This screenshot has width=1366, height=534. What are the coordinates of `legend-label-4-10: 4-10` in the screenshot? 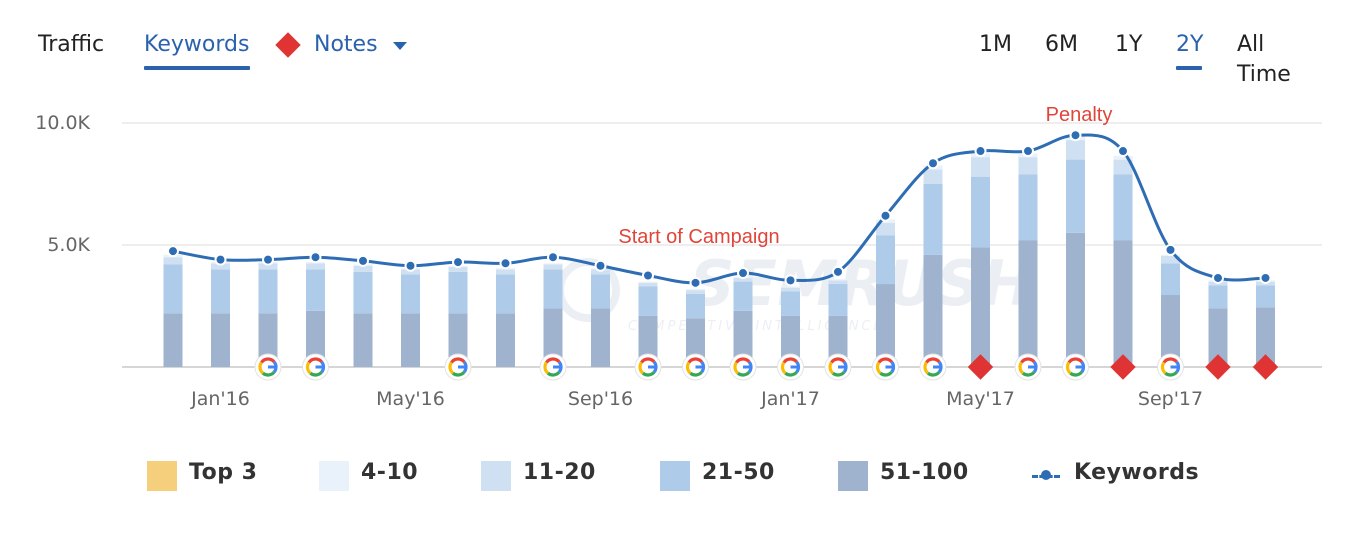 It's located at (390, 472).